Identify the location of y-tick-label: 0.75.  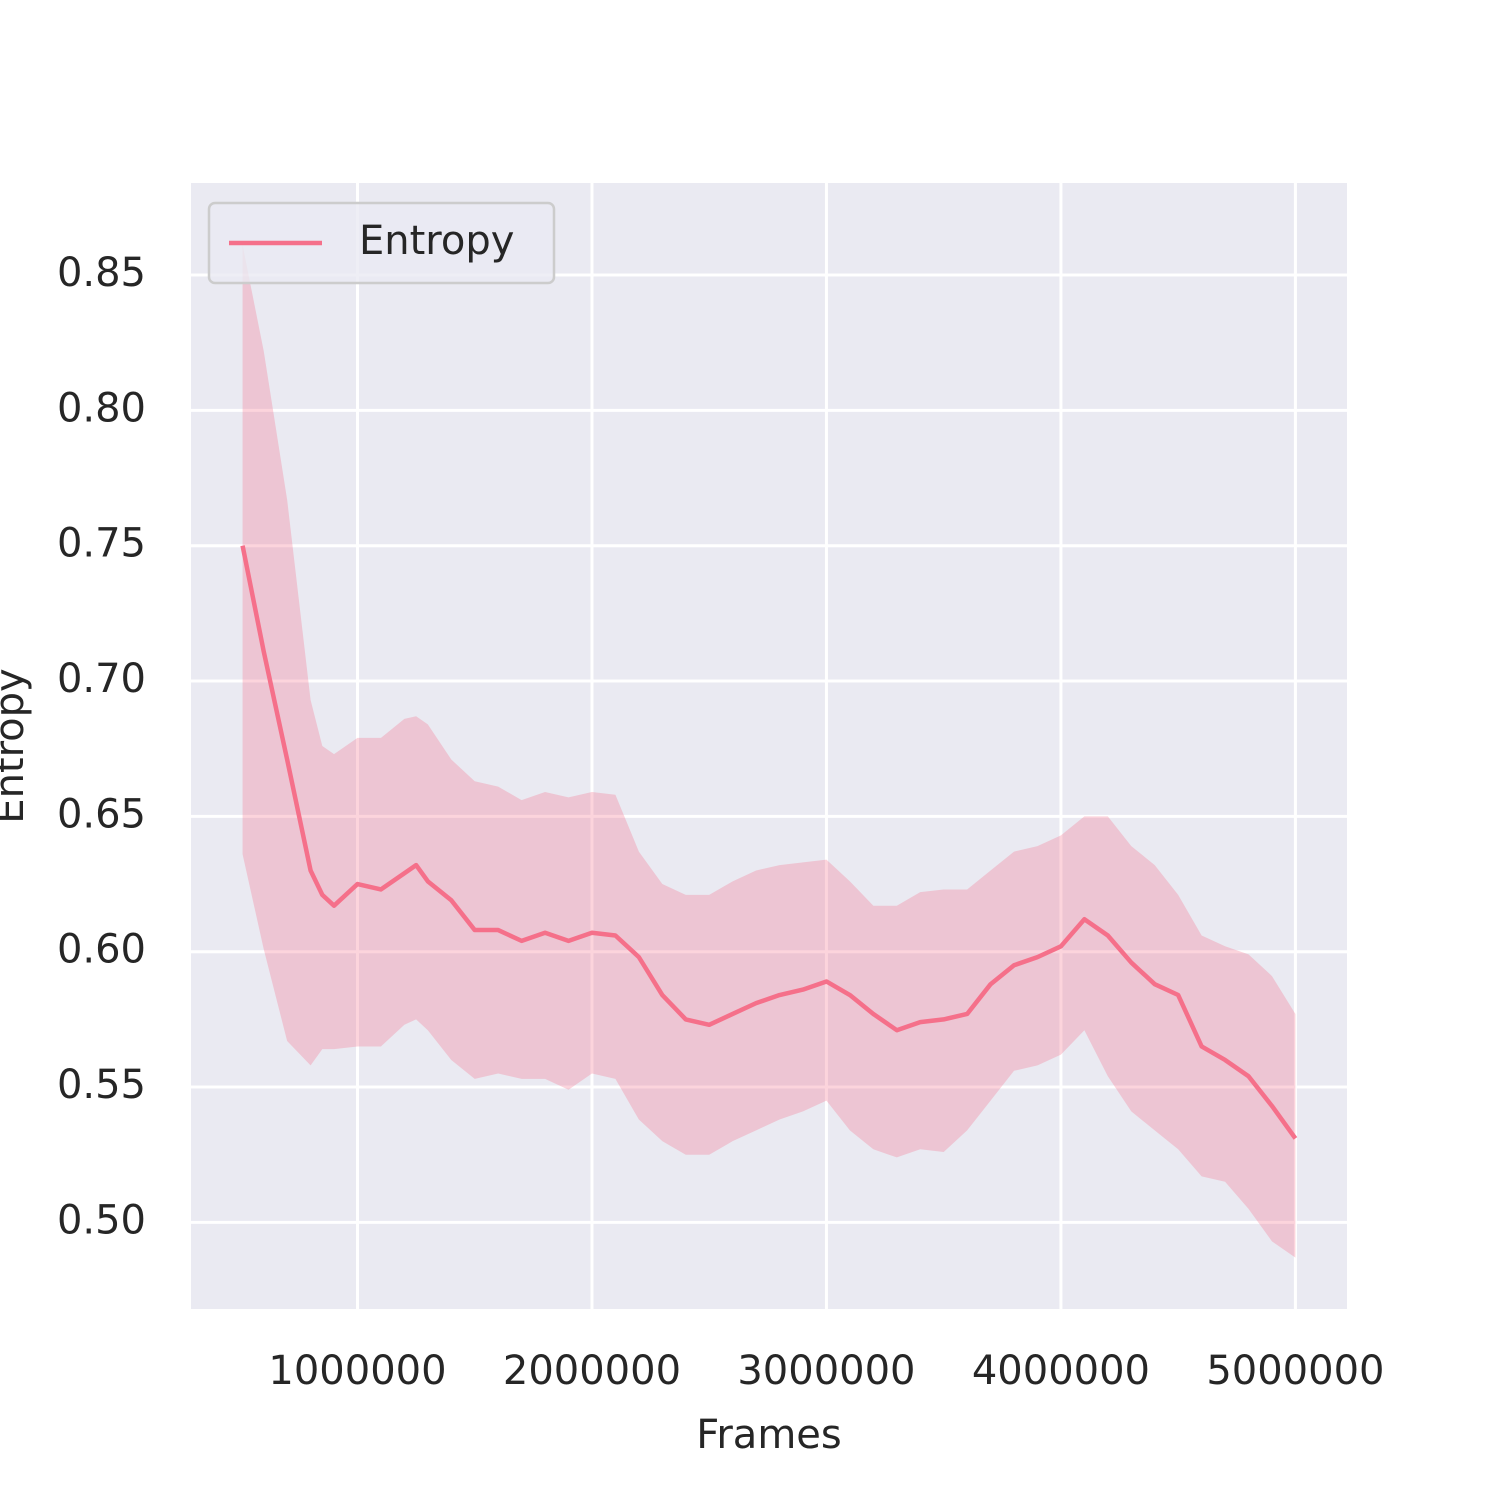
(101, 544).